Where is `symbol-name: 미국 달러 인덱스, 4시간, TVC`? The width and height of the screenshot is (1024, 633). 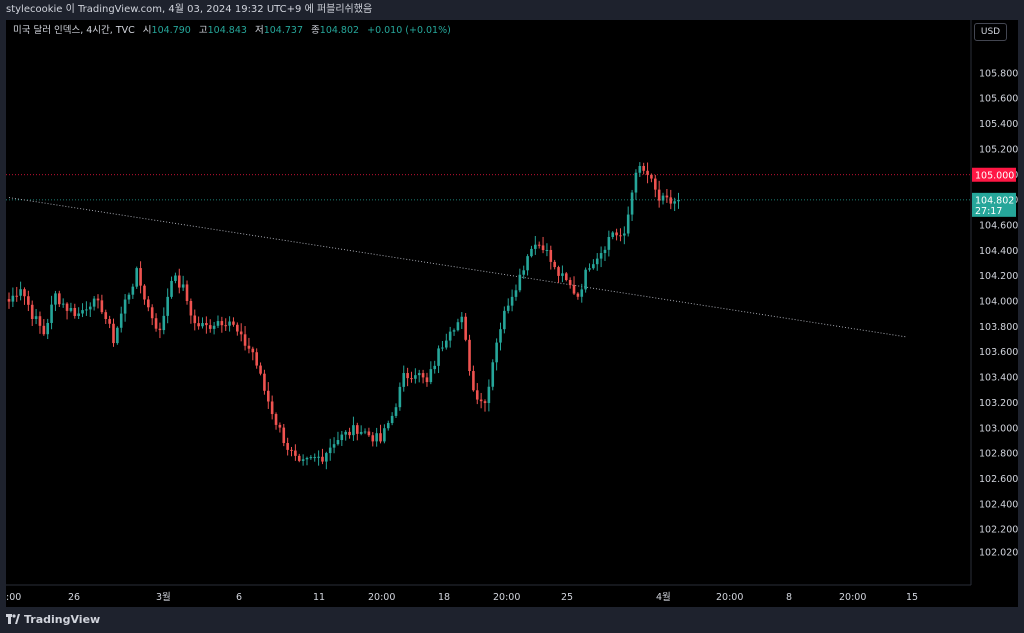
symbol-name: 미국 달러 인덱스, 4시간, TVC is located at coordinates (74, 30).